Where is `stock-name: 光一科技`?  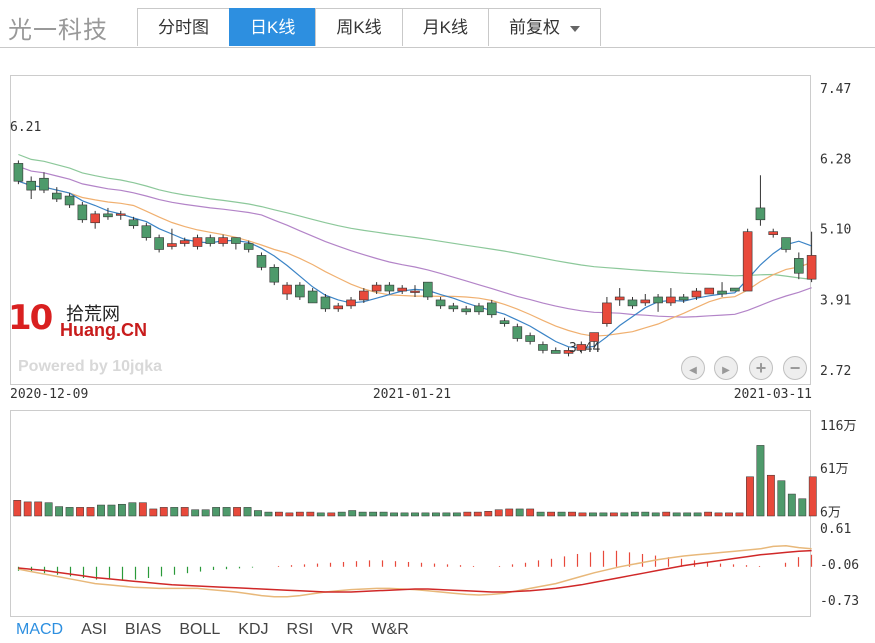
stock-name: 光一科技 is located at coordinates (58, 31).